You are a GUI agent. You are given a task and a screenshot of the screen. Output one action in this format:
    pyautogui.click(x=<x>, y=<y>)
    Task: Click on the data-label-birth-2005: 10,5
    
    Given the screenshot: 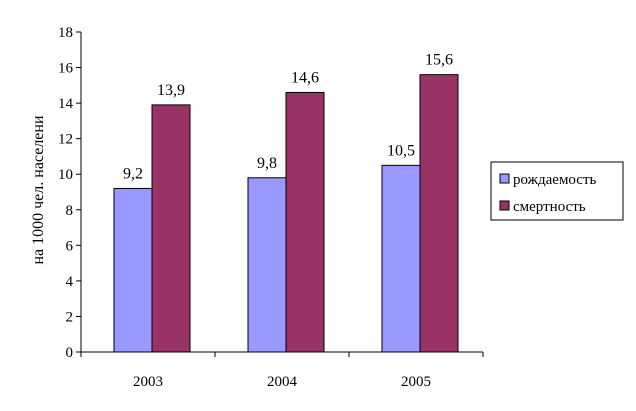 What is the action you would take?
    pyautogui.click(x=401, y=150)
    